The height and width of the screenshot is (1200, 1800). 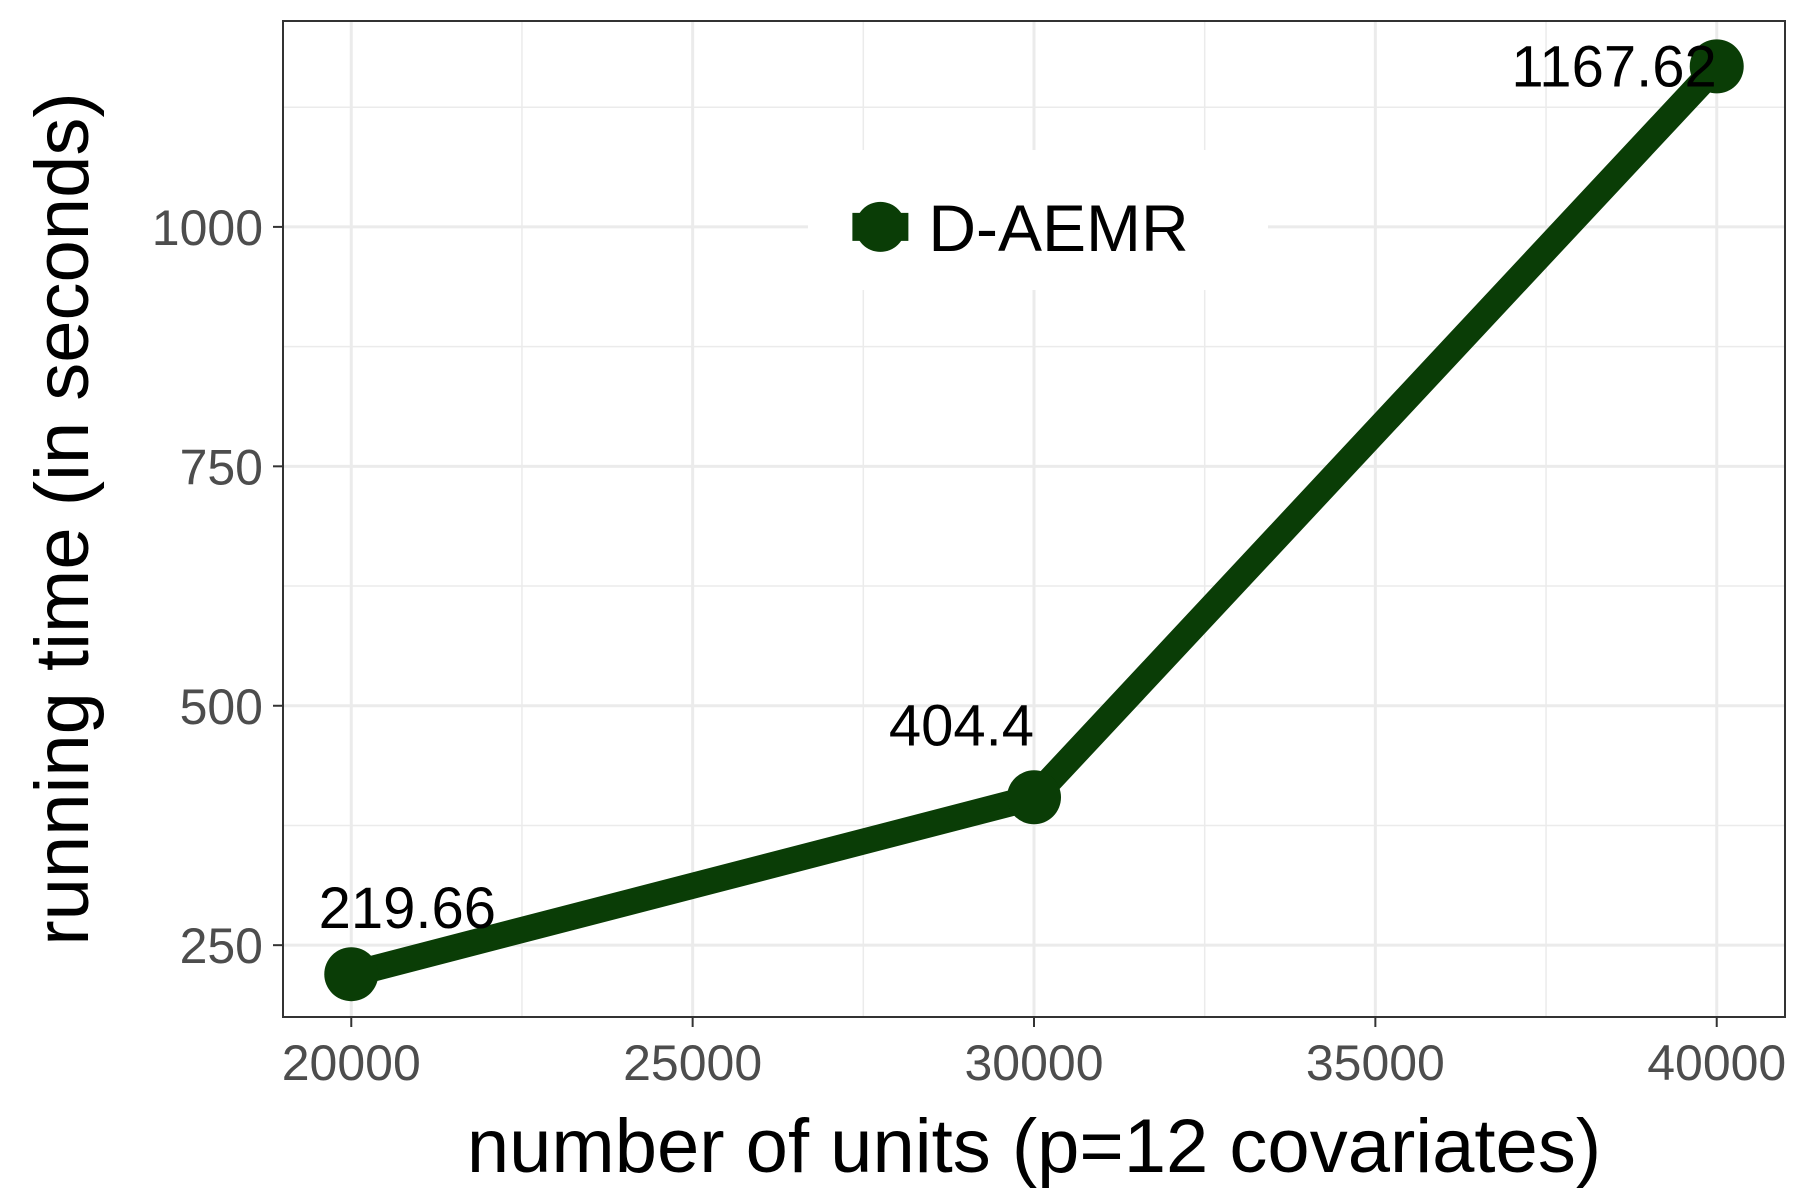 I want to click on y-tick-label: 1000, so click(x=207, y=228).